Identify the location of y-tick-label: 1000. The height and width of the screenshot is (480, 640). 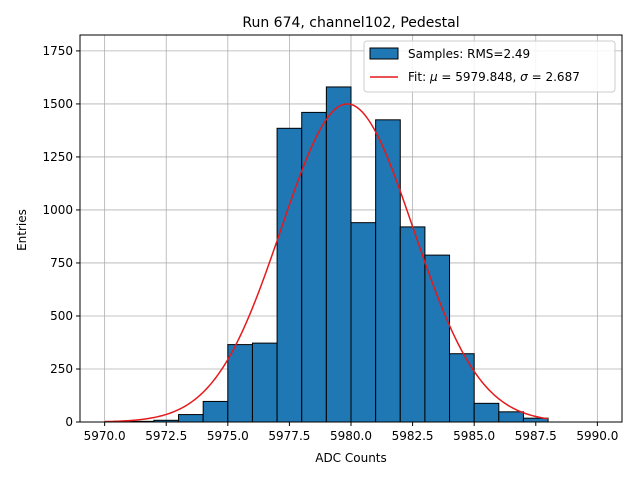
(57, 210).